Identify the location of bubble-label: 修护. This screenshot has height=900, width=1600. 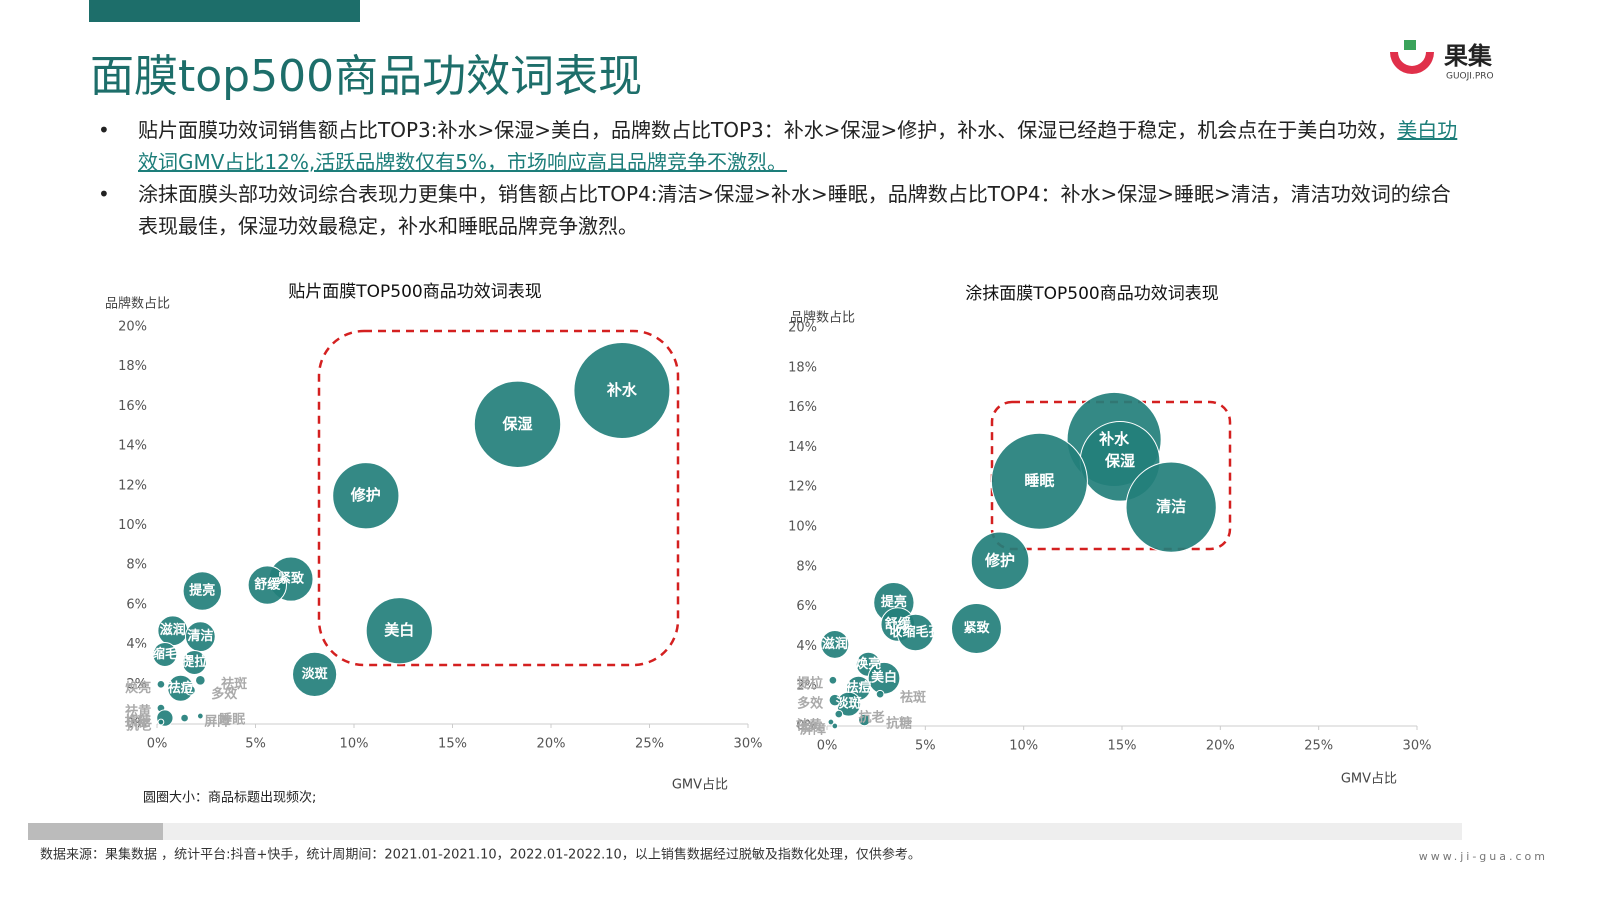
(999, 560).